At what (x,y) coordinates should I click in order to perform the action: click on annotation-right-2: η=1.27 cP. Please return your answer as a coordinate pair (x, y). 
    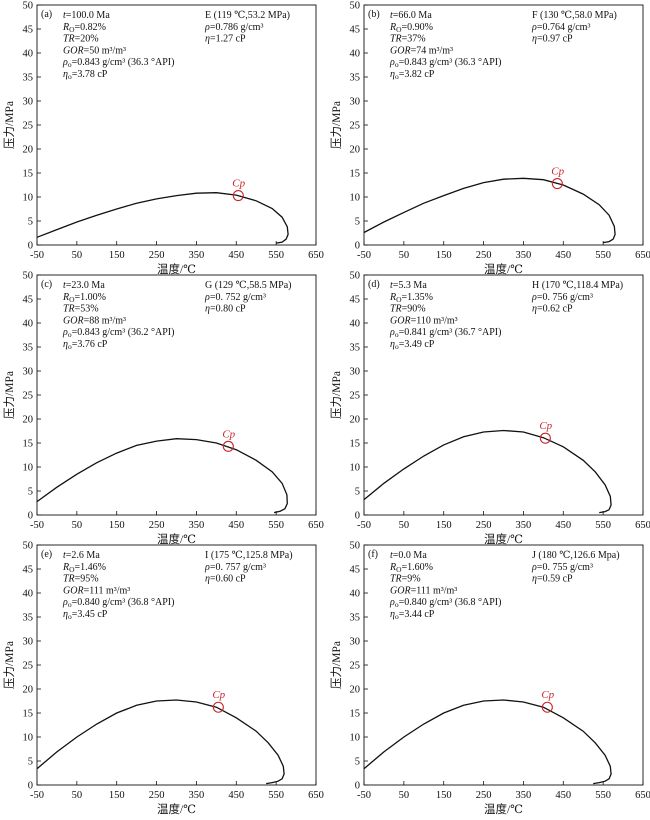
    Looking at the image, I should click on (225, 39).